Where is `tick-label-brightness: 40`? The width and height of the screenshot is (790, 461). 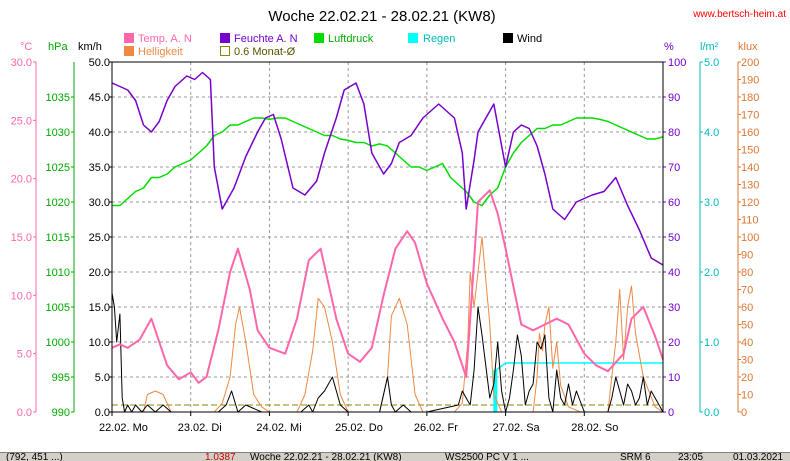
tick-label-brightness: 40 is located at coordinates (747, 343).